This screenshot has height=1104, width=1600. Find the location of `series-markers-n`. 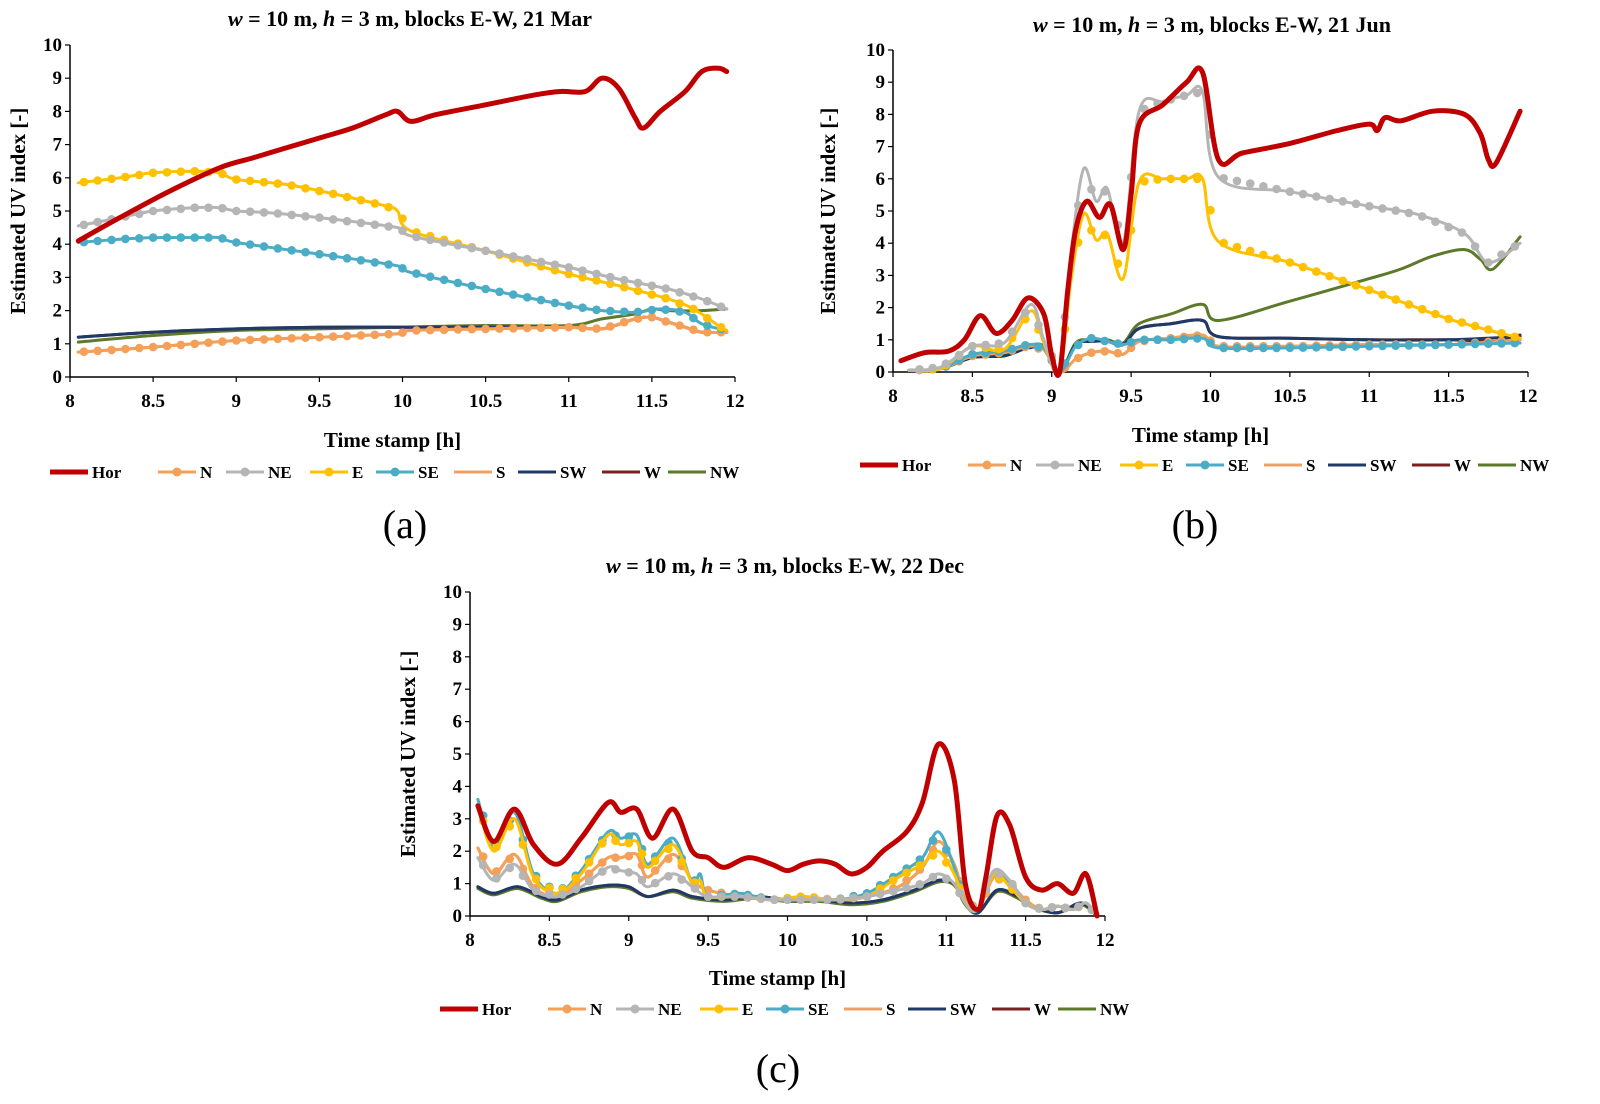

series-markers-n is located at coordinates (402, 334).